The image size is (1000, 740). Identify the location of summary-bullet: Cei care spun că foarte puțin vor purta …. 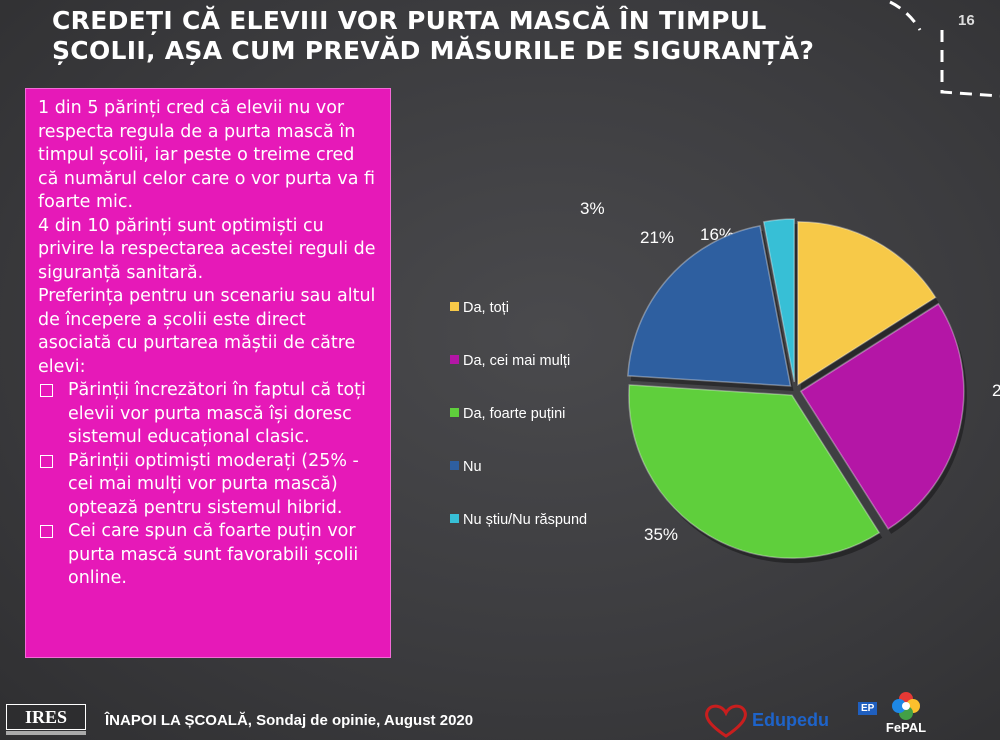
(209, 555).